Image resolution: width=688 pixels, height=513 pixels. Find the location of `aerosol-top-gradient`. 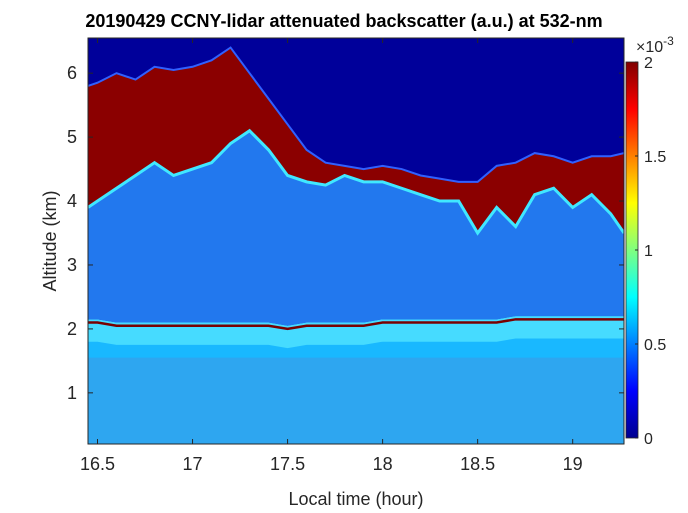

aerosol-top-gradient is located at coordinates (356, 332).